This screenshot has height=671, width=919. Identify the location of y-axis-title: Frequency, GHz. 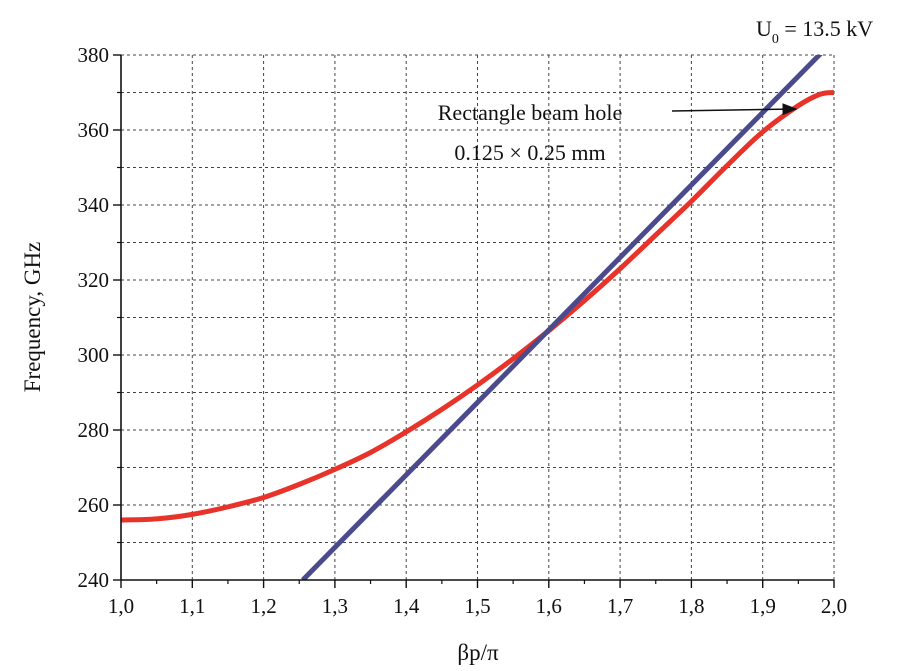
(32, 317).